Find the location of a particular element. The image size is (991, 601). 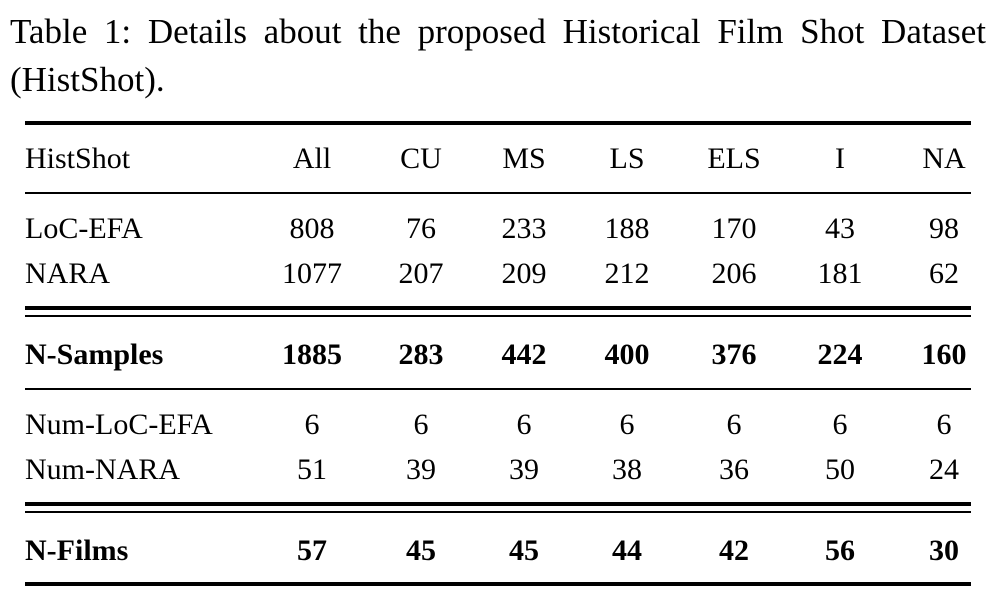

table-row: NARA 1077 207 209 212 206 181 62 is located at coordinates (495, 274).